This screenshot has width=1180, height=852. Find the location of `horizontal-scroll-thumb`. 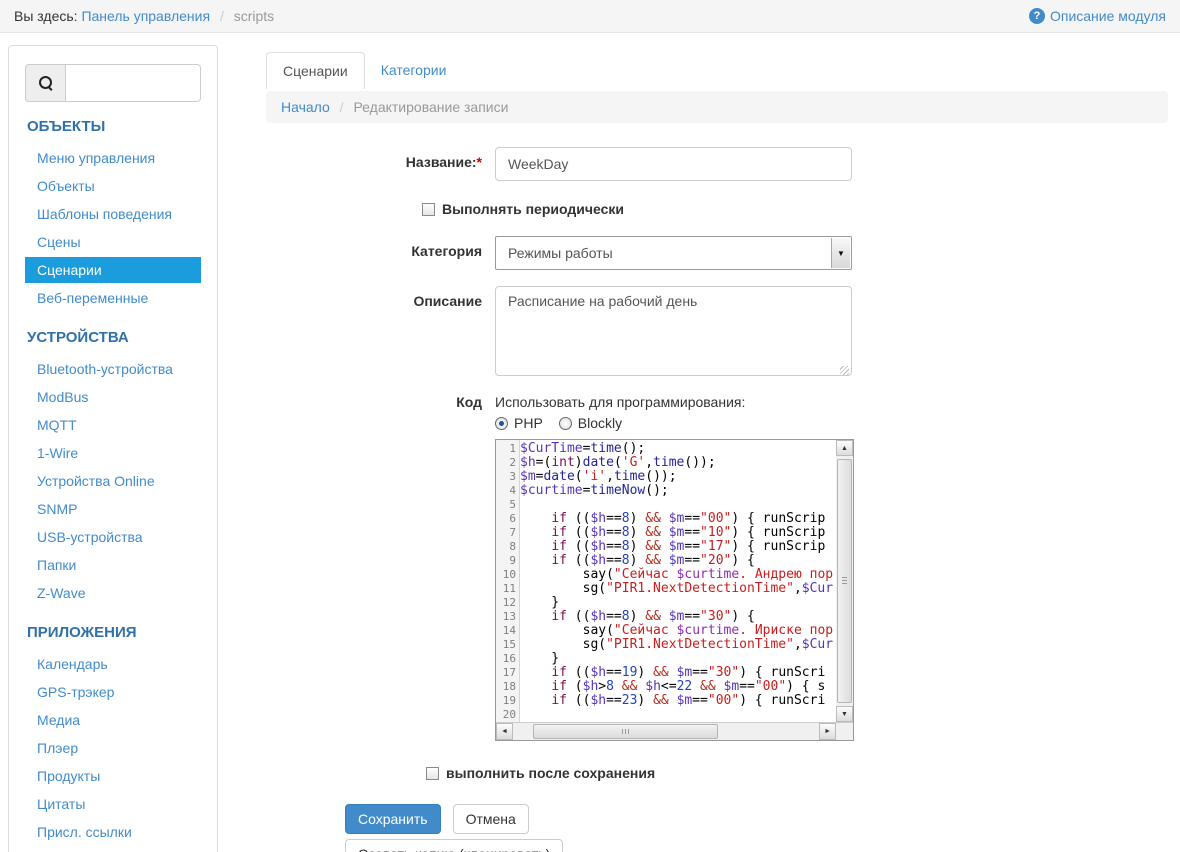

horizontal-scroll-thumb is located at coordinates (625, 731).